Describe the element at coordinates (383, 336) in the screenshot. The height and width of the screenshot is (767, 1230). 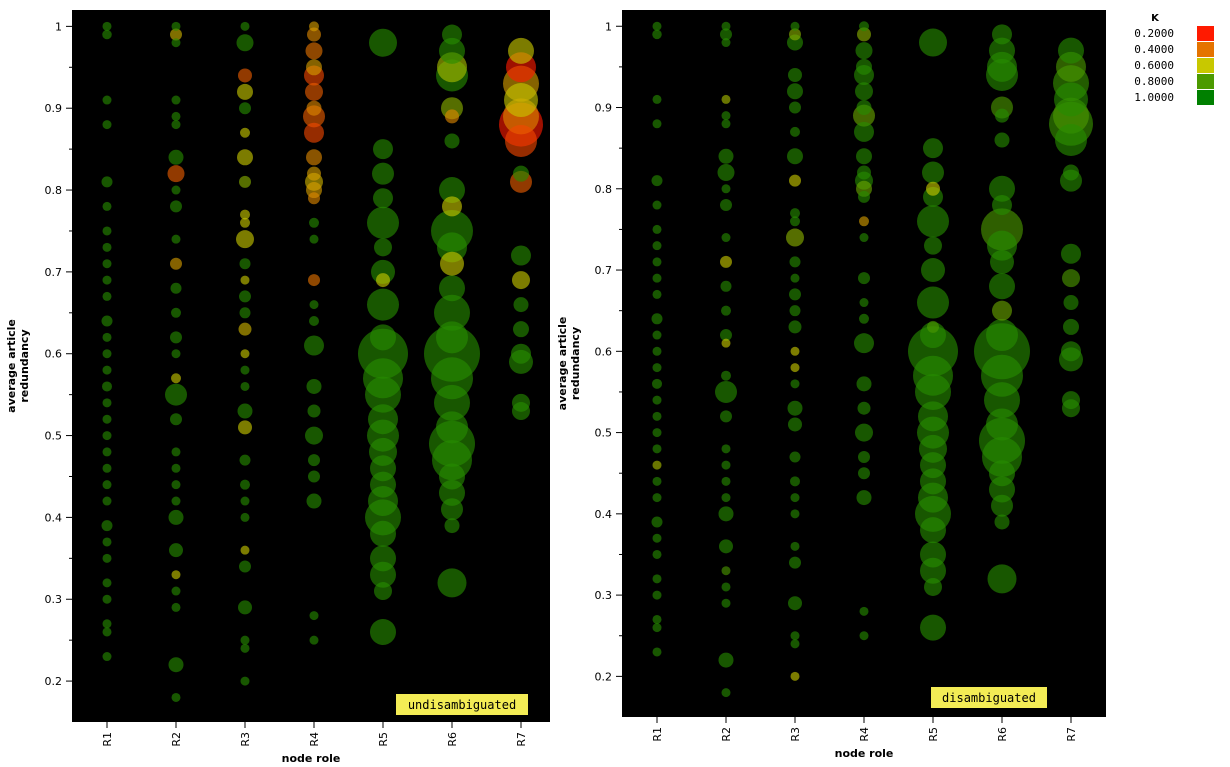
I see `bubble-column-R5` at that location.